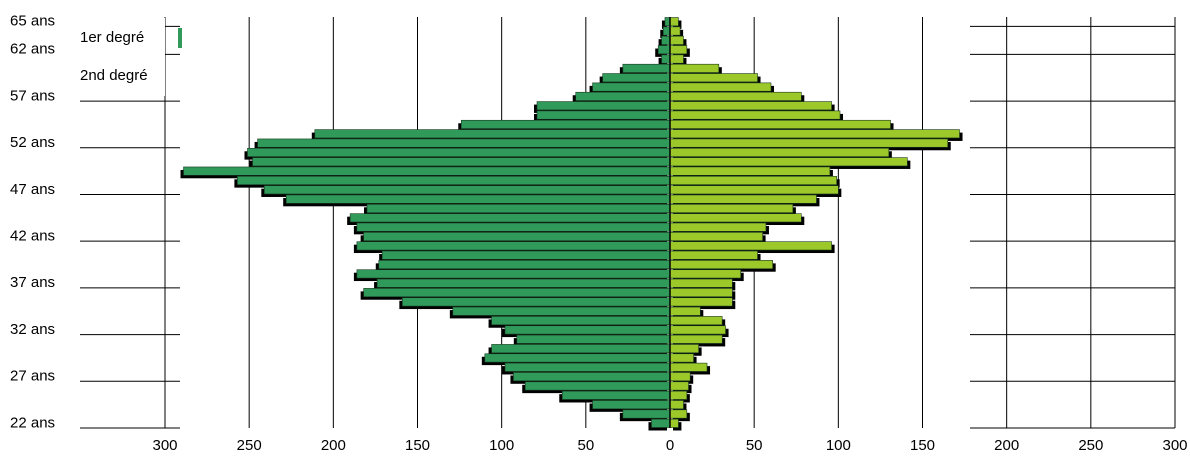 The width and height of the screenshot is (1190, 462). I want to click on legend-label: 2nd degré, so click(114, 75).